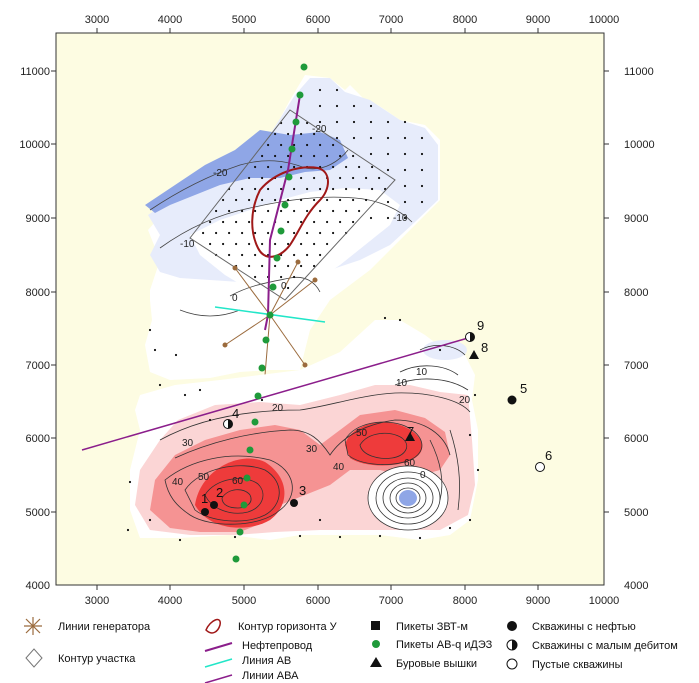  I want to click on horizon-contour, so click(290, 212).